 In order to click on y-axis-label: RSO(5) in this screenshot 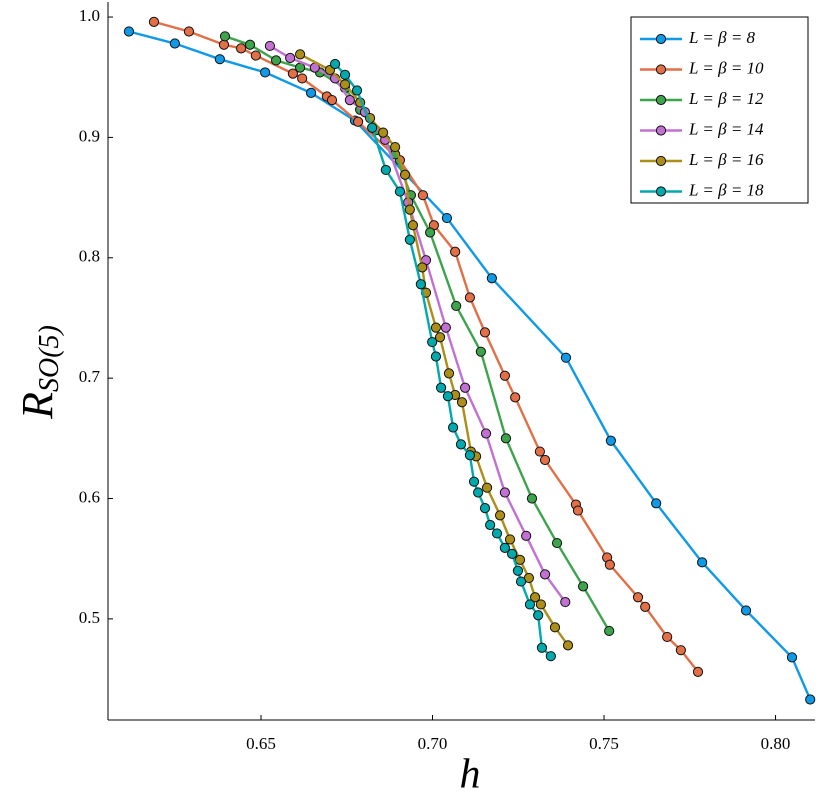, I will do `click(39, 372)`.